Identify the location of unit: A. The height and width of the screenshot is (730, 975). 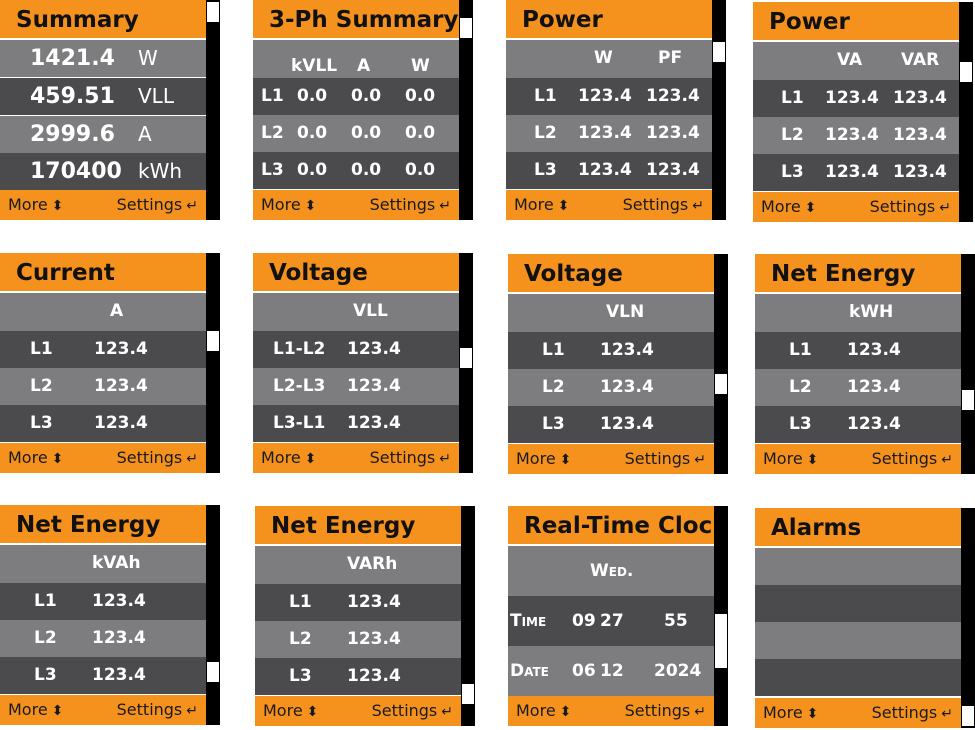
(145, 134).